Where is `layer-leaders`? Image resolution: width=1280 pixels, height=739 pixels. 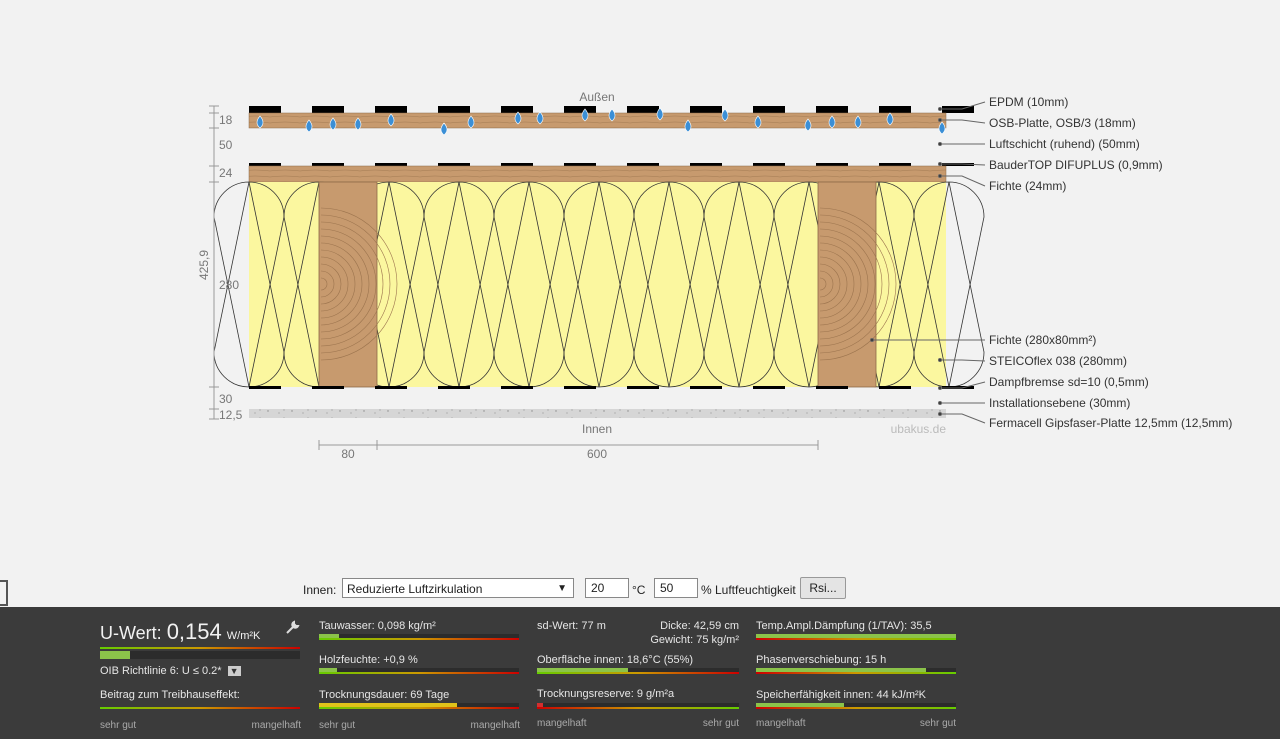 layer-leaders is located at coordinates (928, 262).